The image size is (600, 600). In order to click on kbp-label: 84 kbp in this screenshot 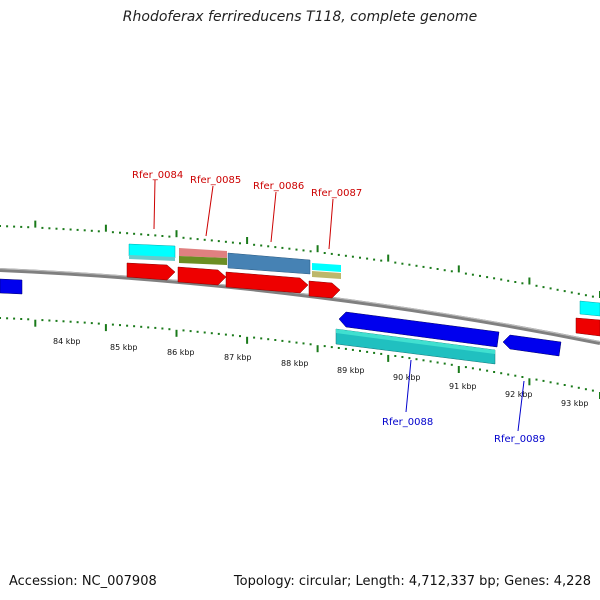, I will do `click(67, 341)`.